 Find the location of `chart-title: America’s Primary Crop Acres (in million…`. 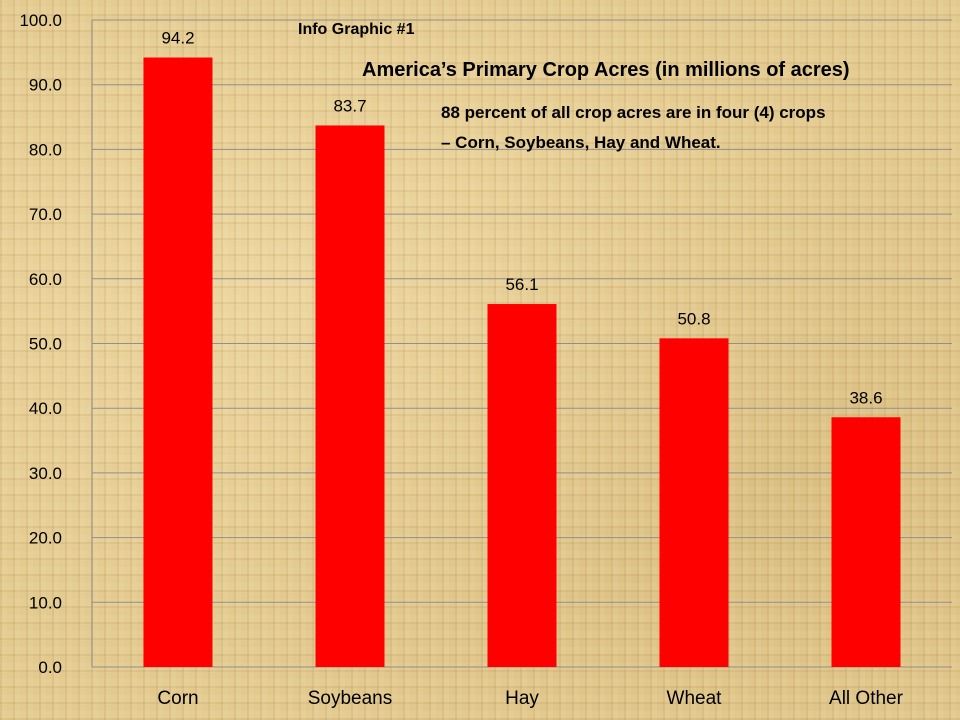

chart-title: America’s Primary Crop Acres (in million… is located at coordinates (606, 70).